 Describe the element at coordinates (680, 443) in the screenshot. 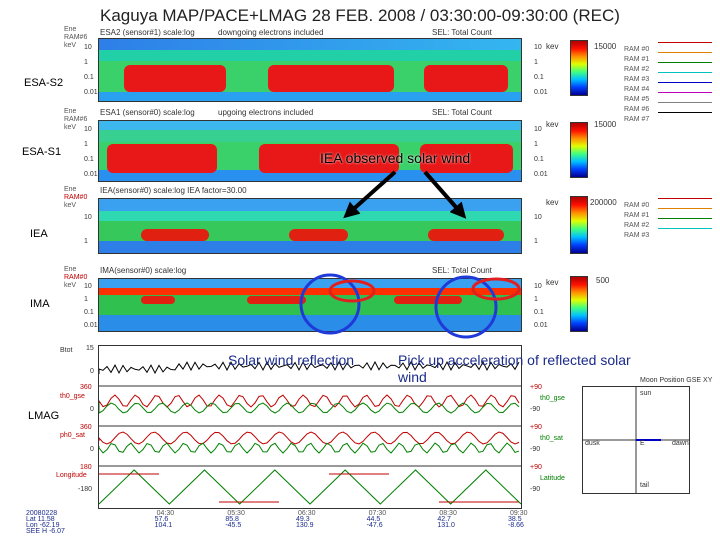

I see `moon-label-dawn: dawn` at that location.